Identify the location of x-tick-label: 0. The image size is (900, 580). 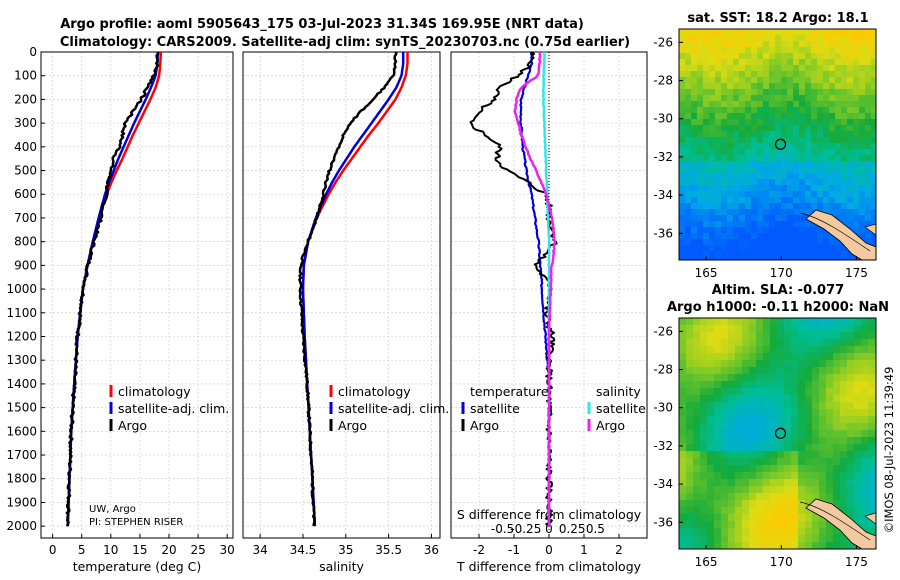
(53, 550).